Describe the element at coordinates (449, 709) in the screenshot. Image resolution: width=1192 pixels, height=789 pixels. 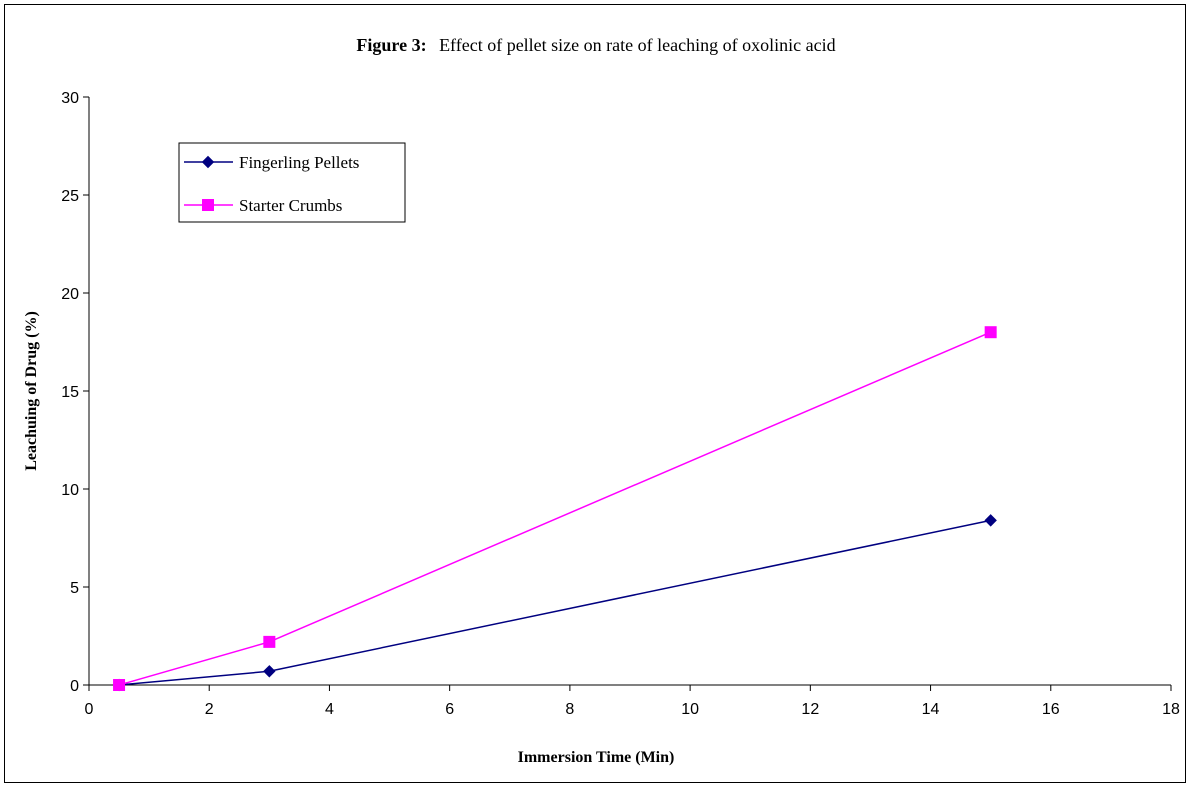
I see `x-tick-label: 6` at that location.